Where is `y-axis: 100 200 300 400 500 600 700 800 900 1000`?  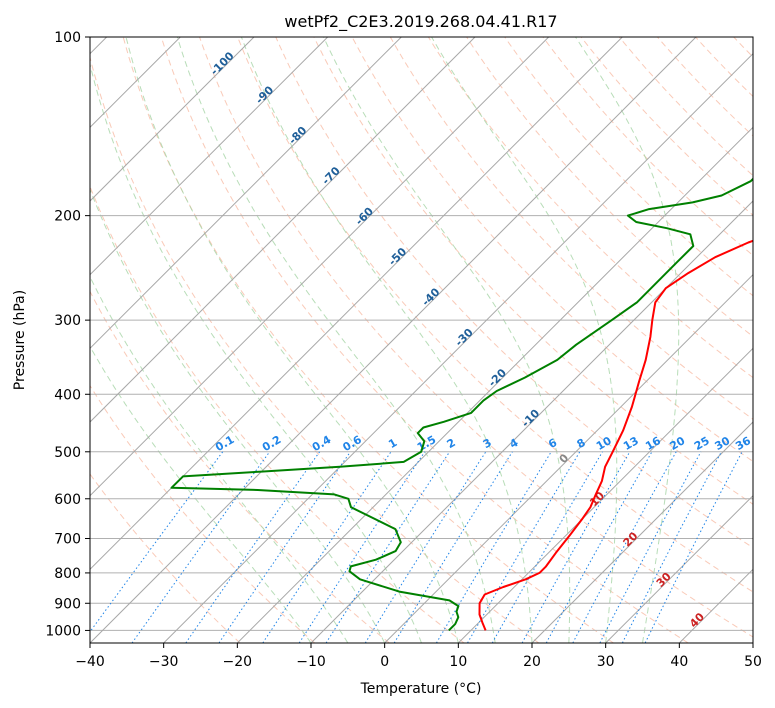 y-axis: 100 200 300 400 500 600 700 800 900 1000 is located at coordinates (67, 334).